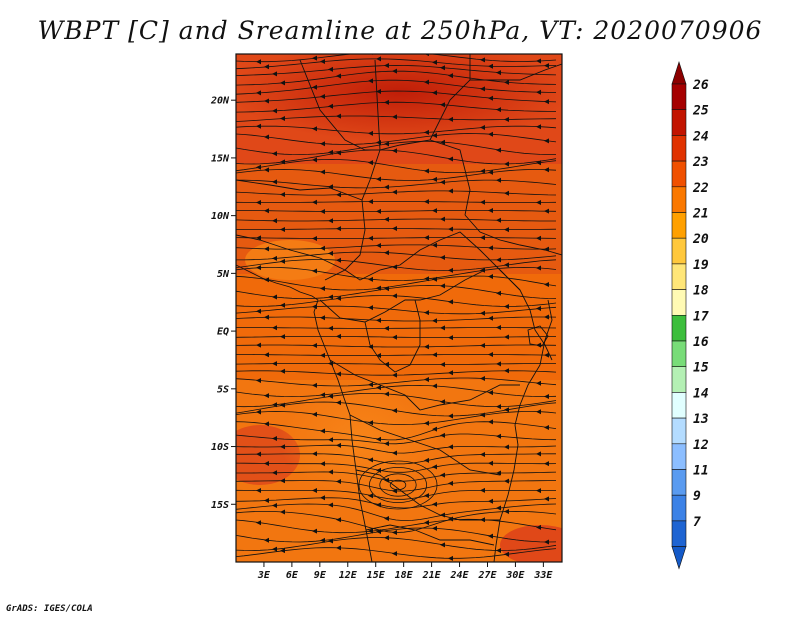  I want to click on colorbar-label: 18, so click(701, 291).